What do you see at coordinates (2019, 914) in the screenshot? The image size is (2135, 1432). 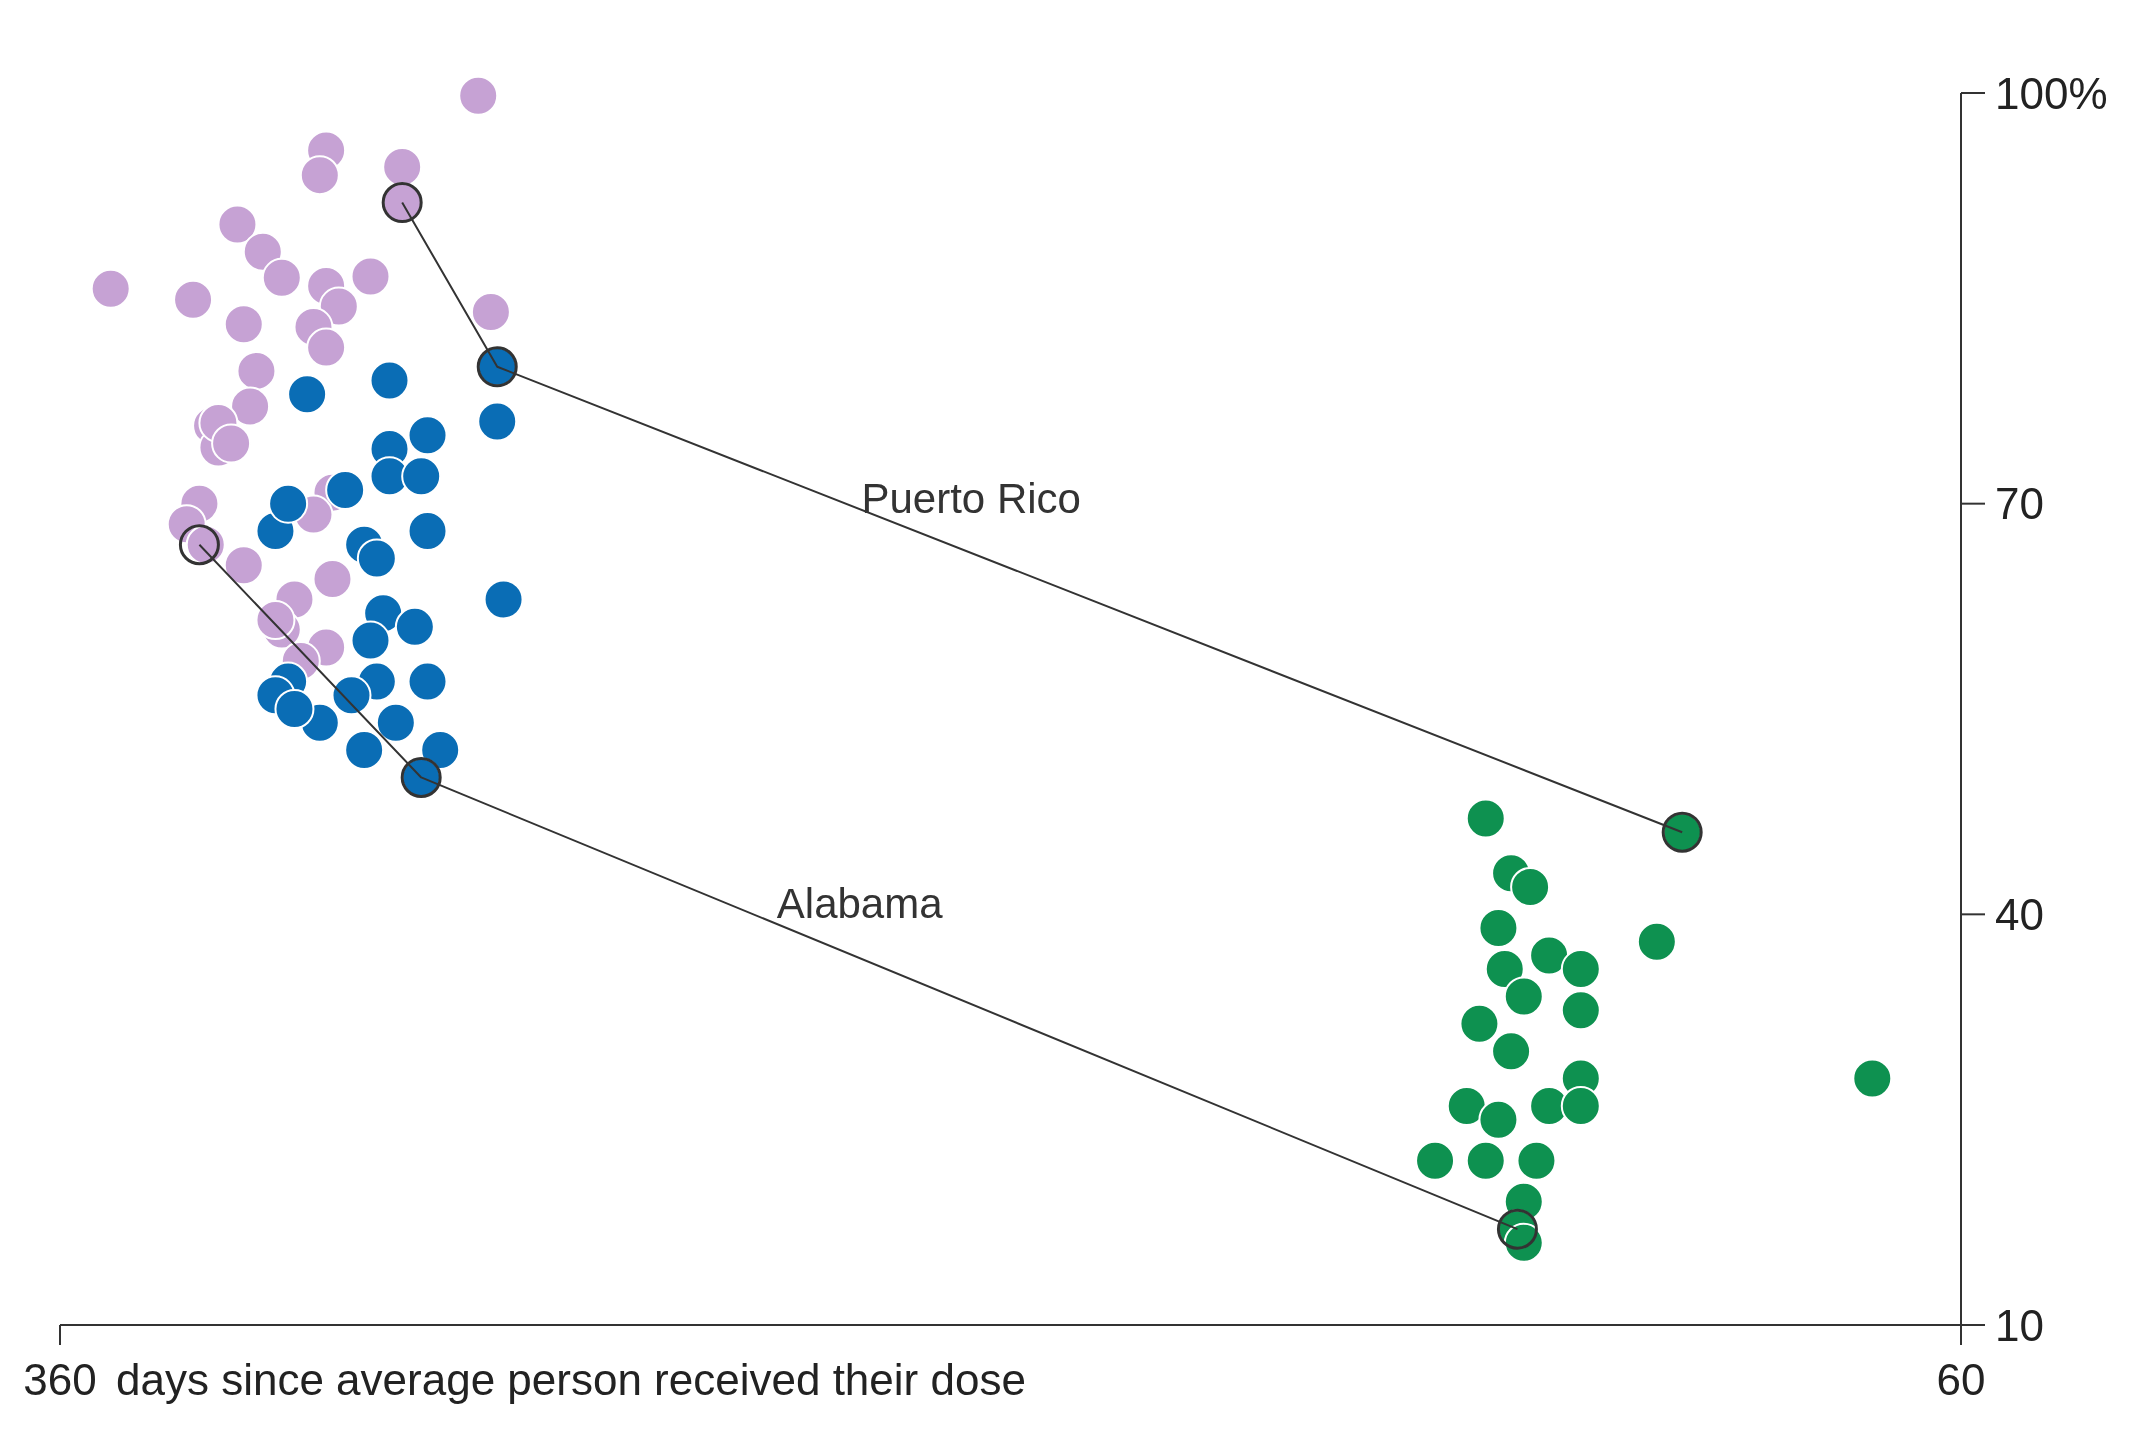 I see `y-tick-label: 40` at bounding box center [2019, 914].